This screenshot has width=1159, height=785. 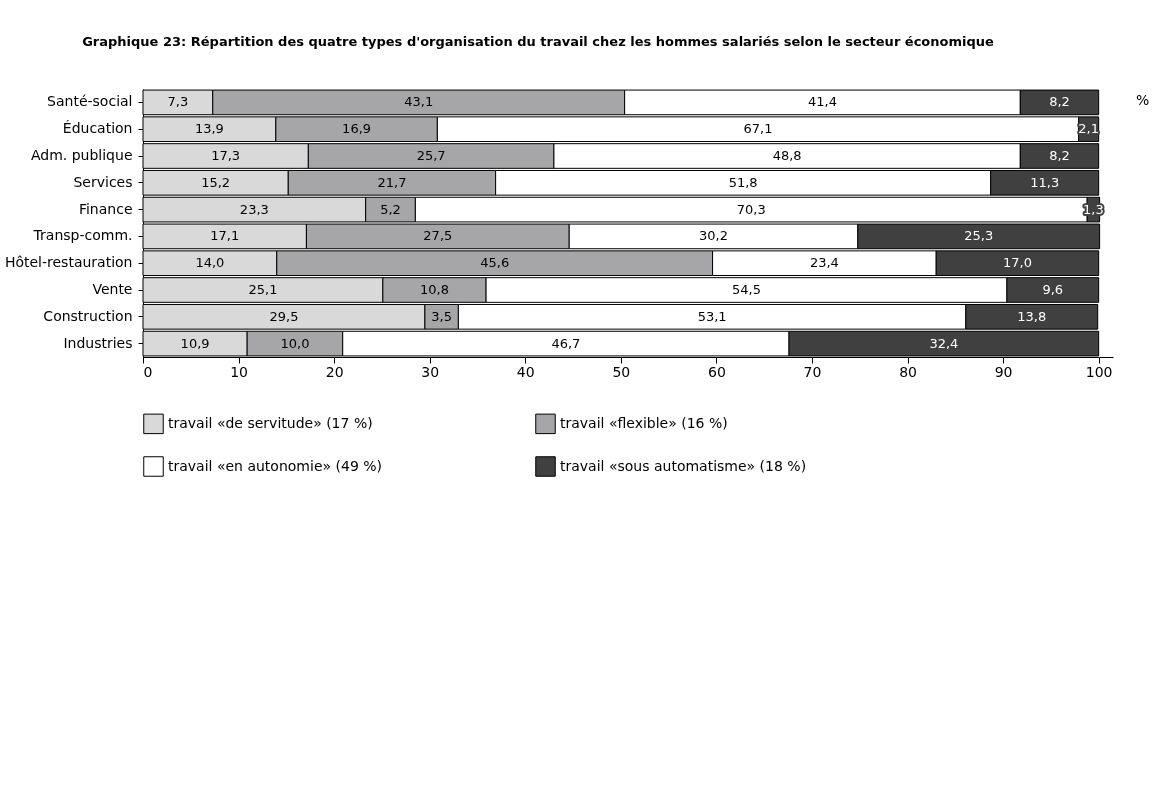 What do you see at coordinates (743, 182) in the screenshot?
I see `data-label: 51,8` at bounding box center [743, 182].